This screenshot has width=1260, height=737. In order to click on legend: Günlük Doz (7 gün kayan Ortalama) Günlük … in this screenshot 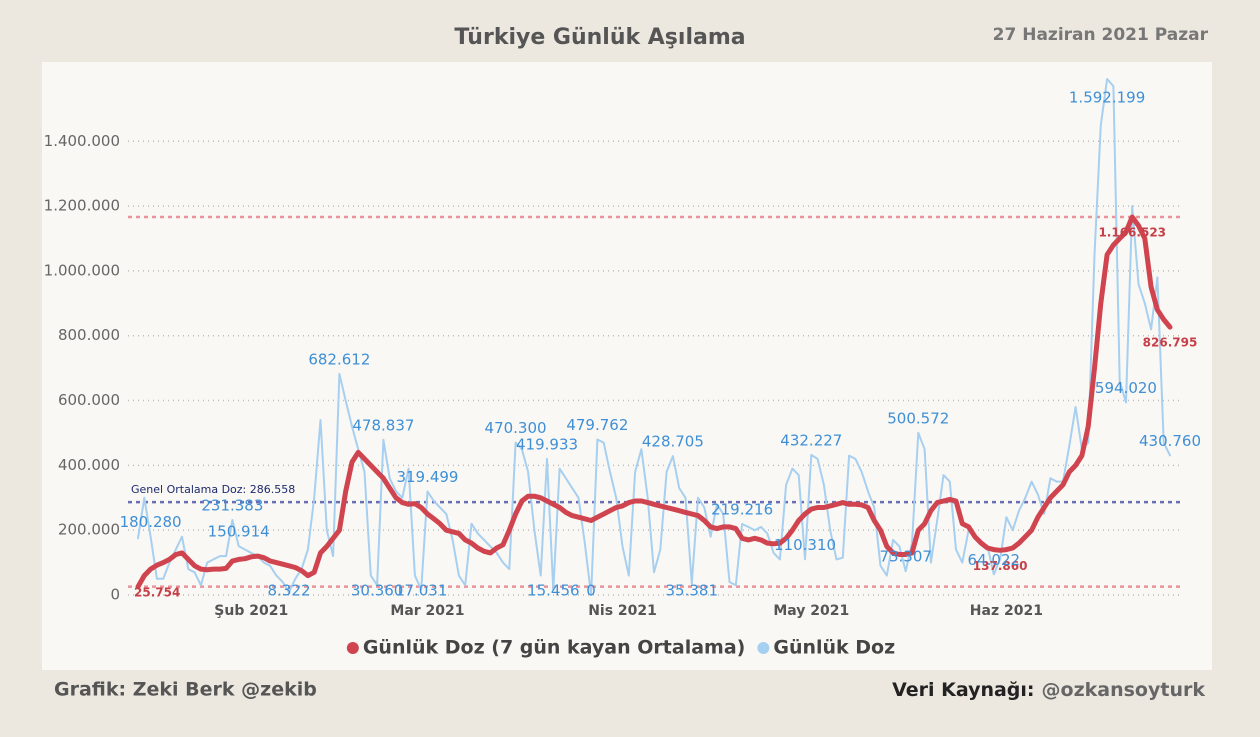, I will do `click(620, 648)`.